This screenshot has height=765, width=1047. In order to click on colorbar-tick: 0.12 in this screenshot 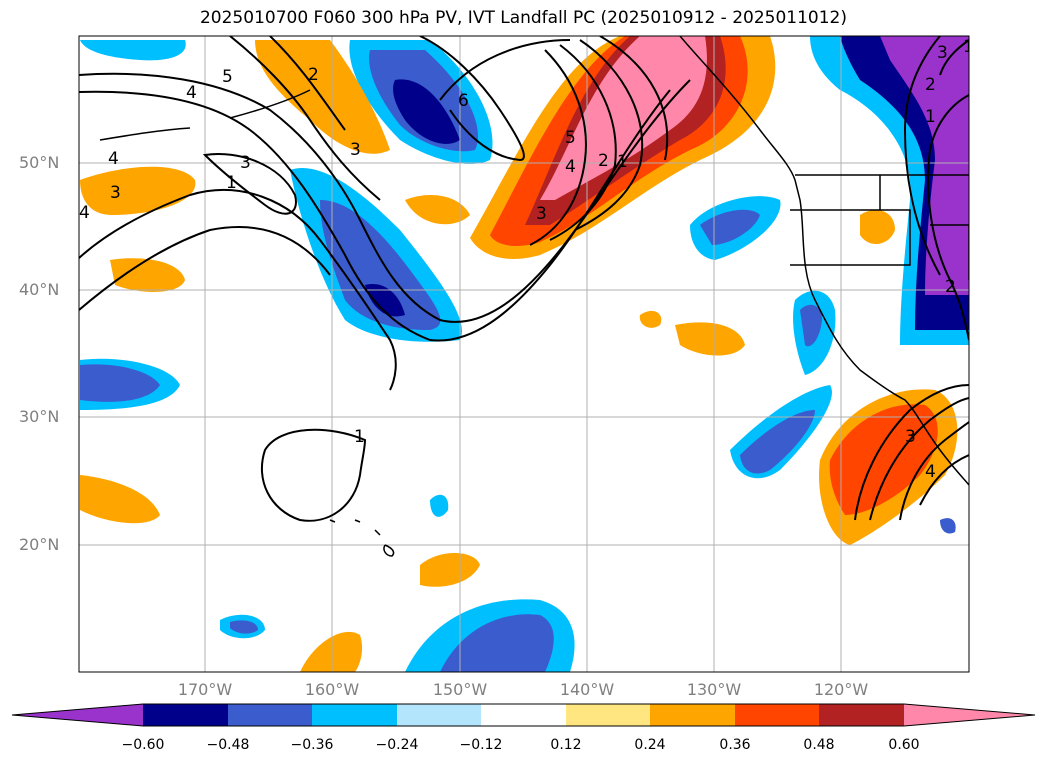, I will do `click(566, 745)`.